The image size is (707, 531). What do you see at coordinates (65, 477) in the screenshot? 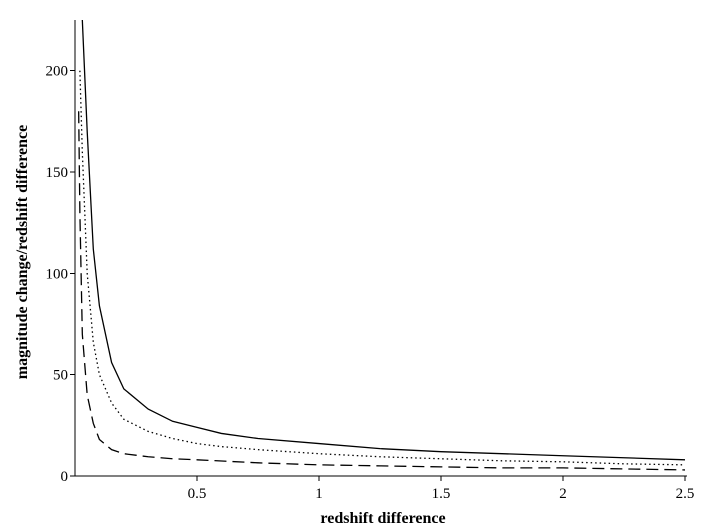
I see `y-tick-label: 0` at bounding box center [65, 477].